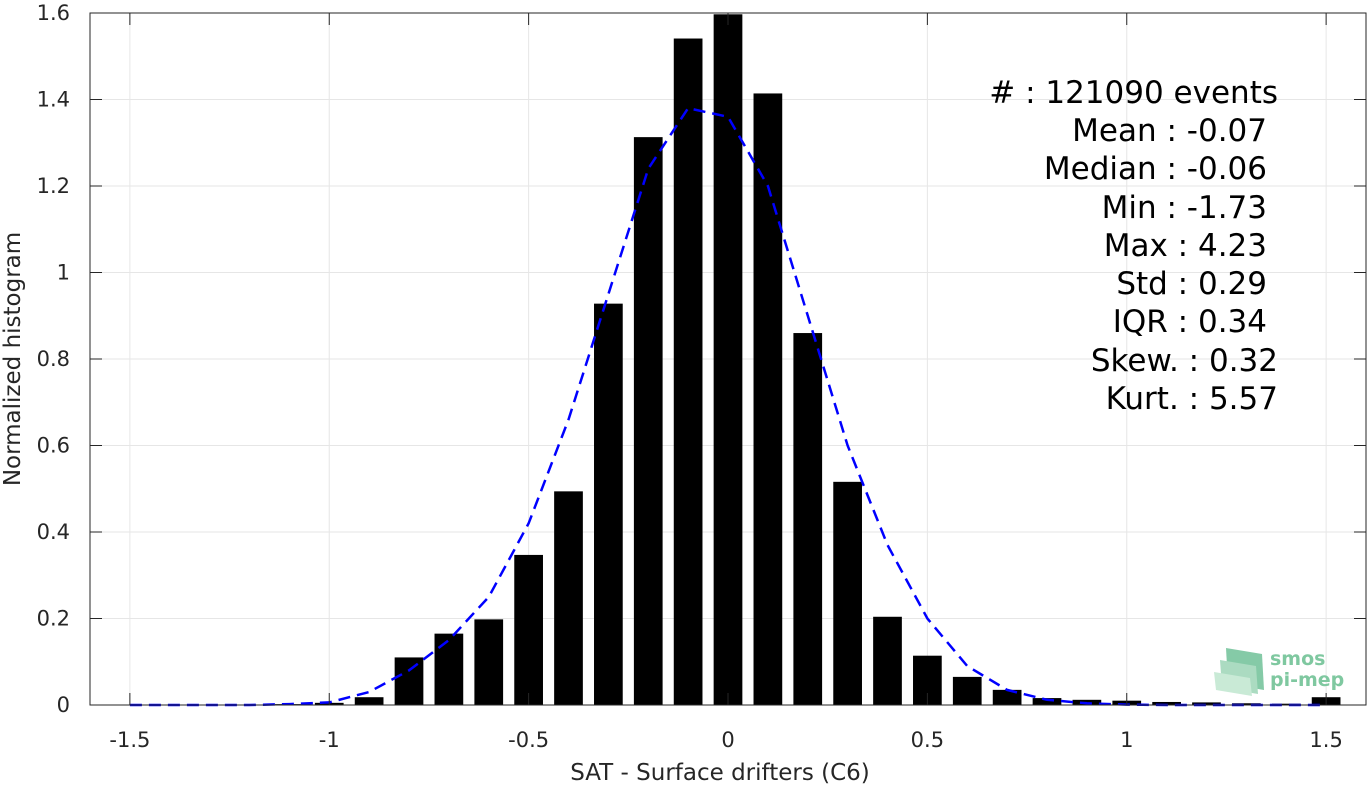 Image resolution: width=1367 pixels, height=785 pixels. I want to click on y-tick-label: 1.2, so click(53, 186).